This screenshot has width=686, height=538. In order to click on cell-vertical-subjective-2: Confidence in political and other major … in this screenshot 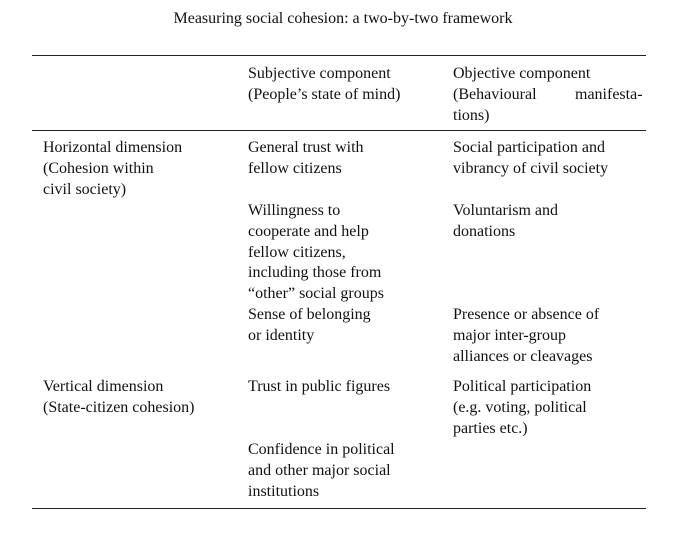, I will do `click(321, 470)`.